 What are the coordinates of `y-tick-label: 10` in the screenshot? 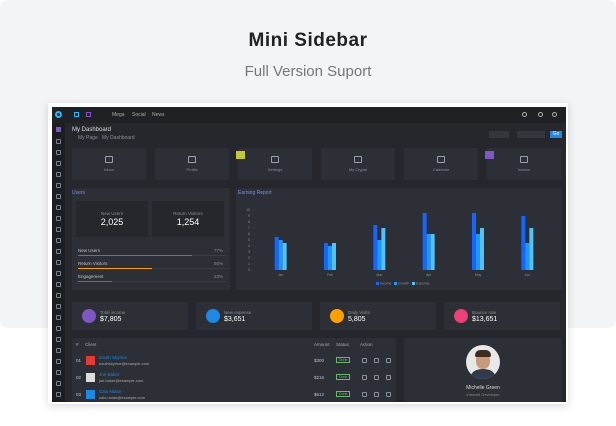 It's located at (248, 210).